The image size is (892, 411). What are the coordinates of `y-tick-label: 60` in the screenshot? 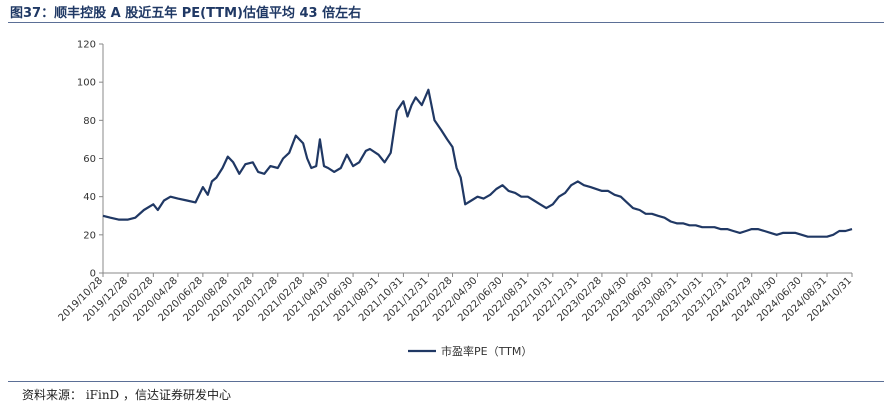 It's located at (89, 159).